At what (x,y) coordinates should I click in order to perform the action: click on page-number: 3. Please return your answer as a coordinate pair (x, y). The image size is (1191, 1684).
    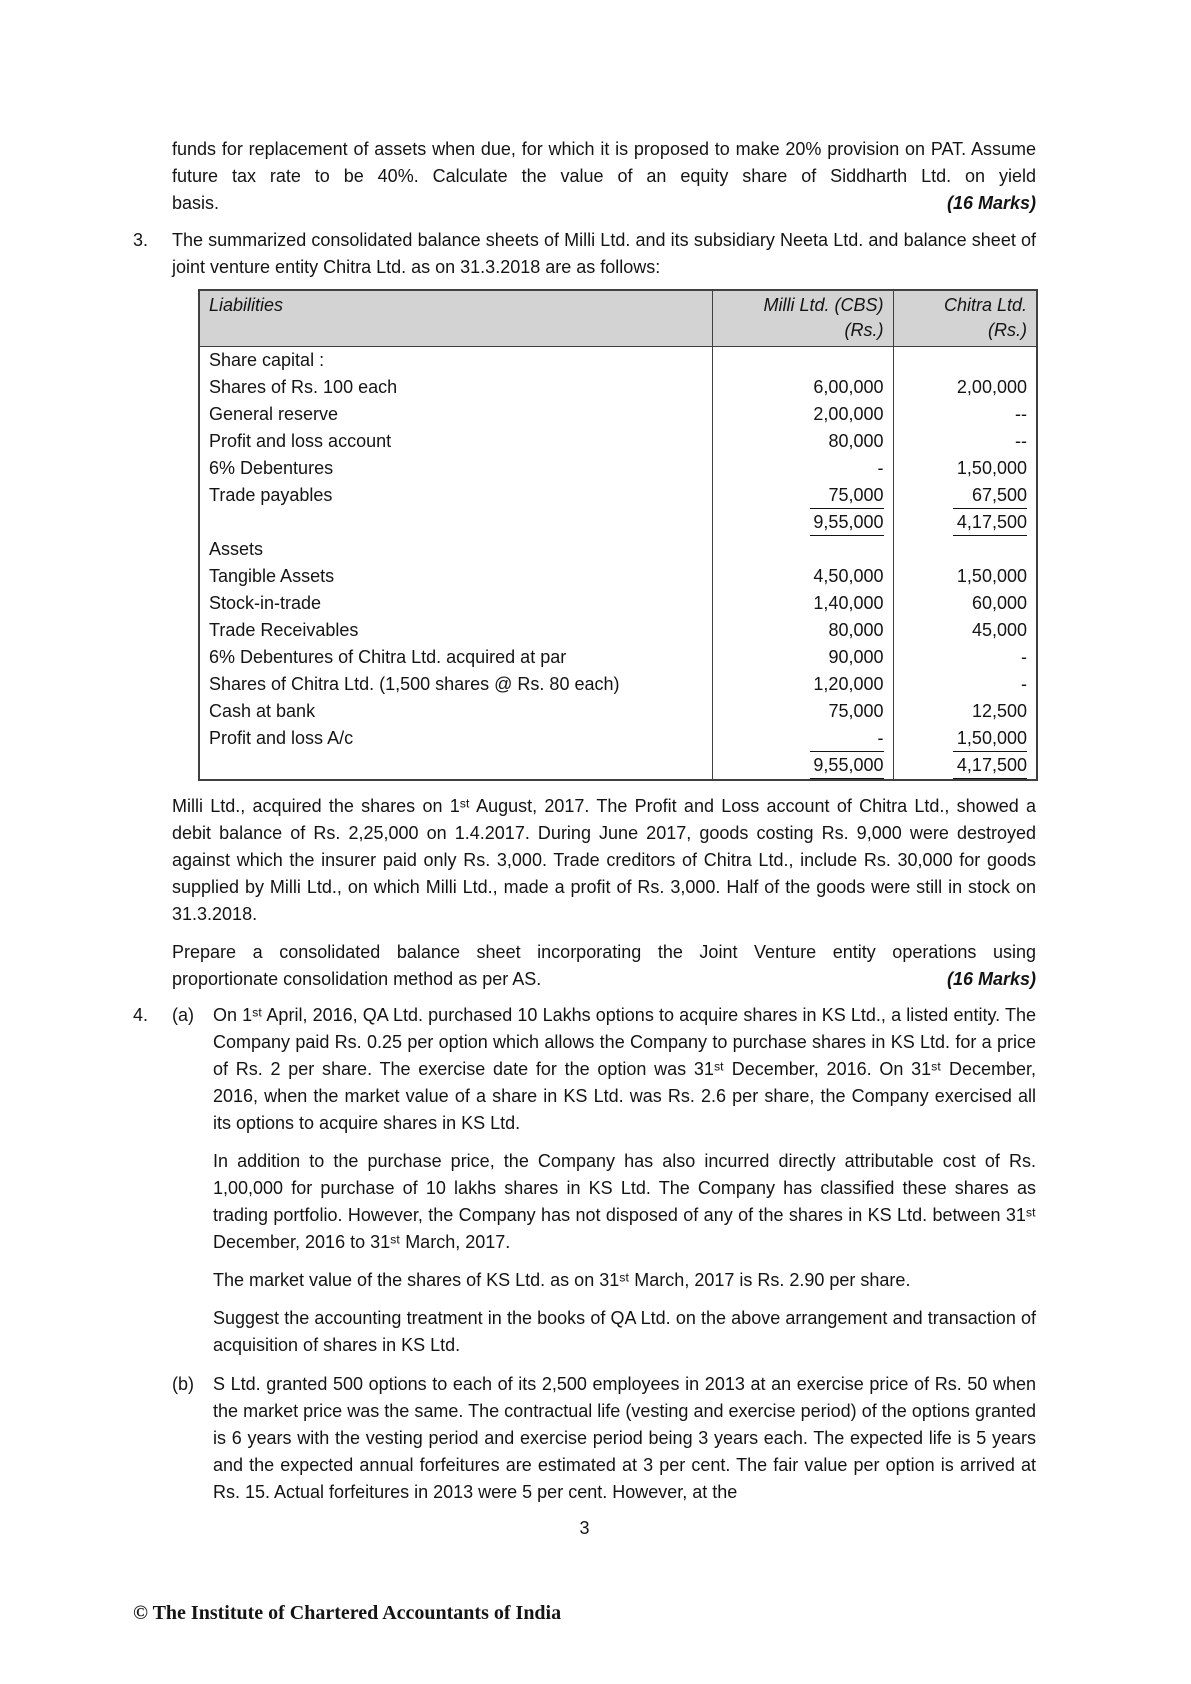
    Looking at the image, I should click on (584, 1528).